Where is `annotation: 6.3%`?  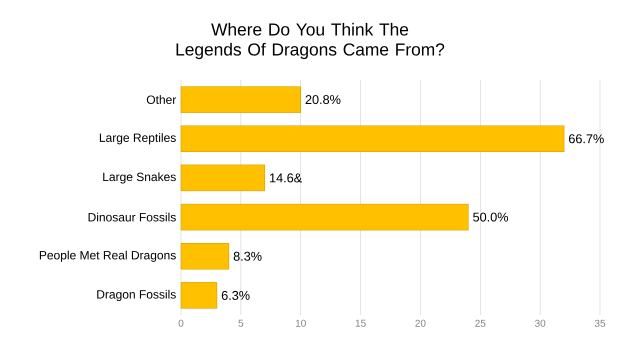
annotation: 6.3% is located at coordinates (236, 295).